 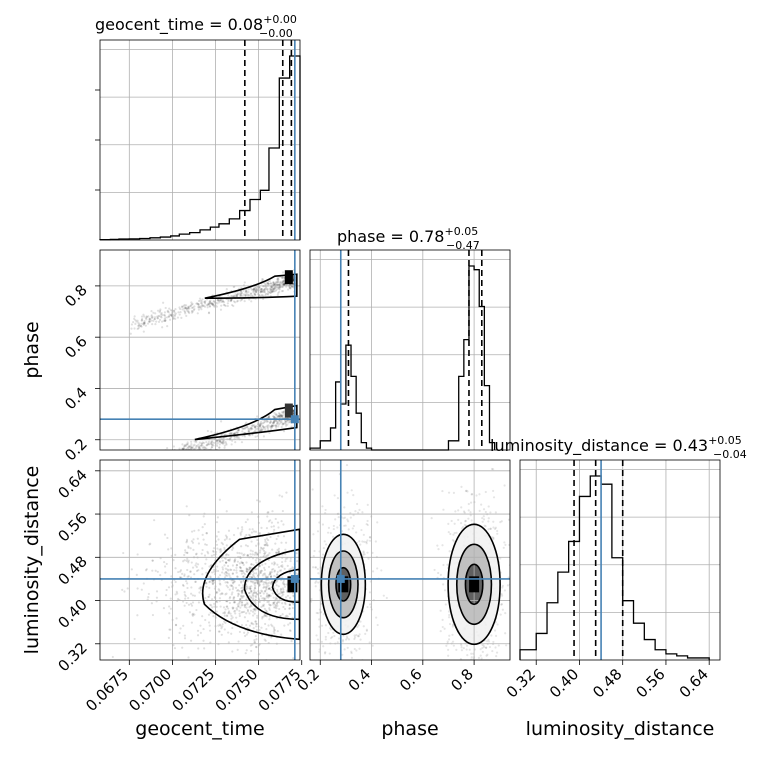 What do you see at coordinates (474, 584) in the screenshot?
I see `density-peak` at bounding box center [474, 584].